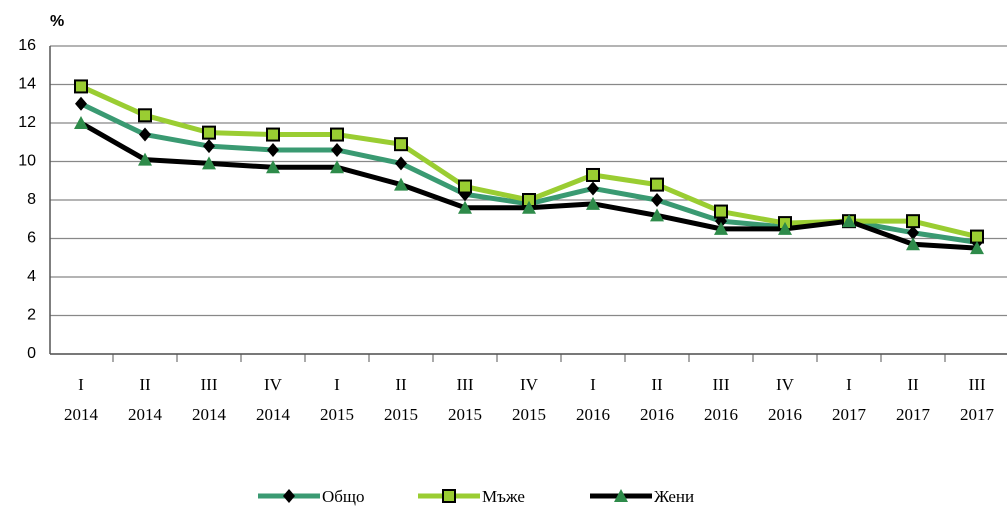  I want to click on y-axis-label: %, so click(57, 21).